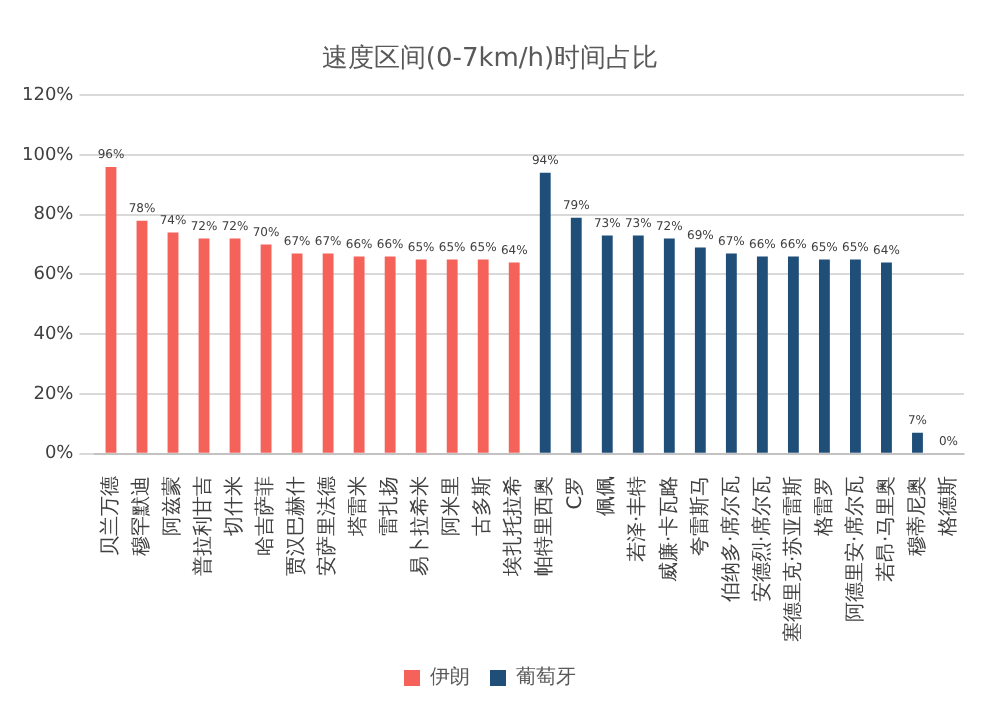 Image resolution: width=1000 pixels, height=724 pixels. What do you see at coordinates (854, 549) in the screenshot?
I see `x-tick-label: 阿德里安·席尔瓦` at bounding box center [854, 549].